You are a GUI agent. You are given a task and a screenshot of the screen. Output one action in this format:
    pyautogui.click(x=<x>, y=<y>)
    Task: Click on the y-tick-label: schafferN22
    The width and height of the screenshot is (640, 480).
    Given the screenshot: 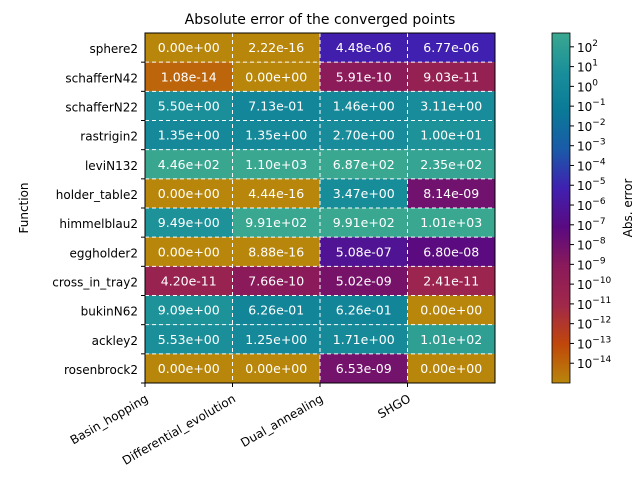 What is the action you would take?
    pyautogui.click(x=101, y=108)
    